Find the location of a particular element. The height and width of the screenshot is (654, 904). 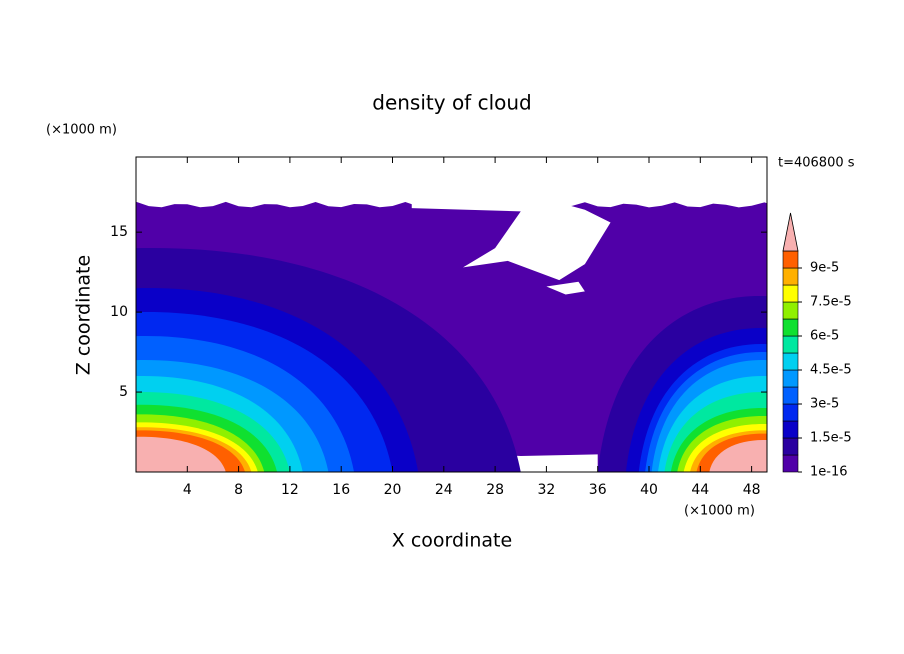

x-tick-label: 44 is located at coordinates (700, 490).